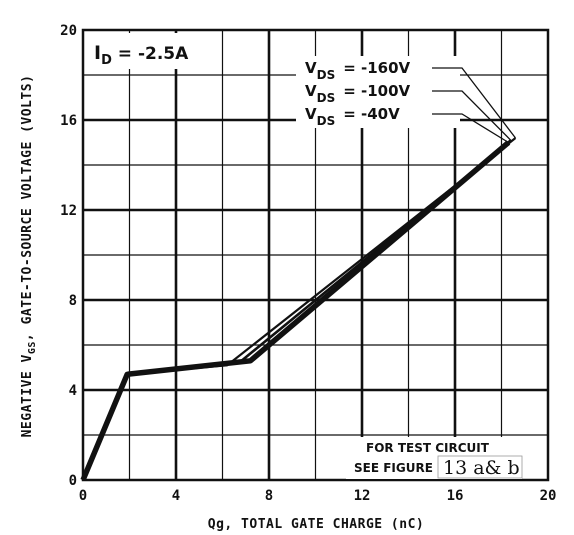 Image resolution: width=574 pixels, height=535 pixels. What do you see at coordinates (73, 481) in the screenshot?
I see `y-tick-label: 0` at bounding box center [73, 481].